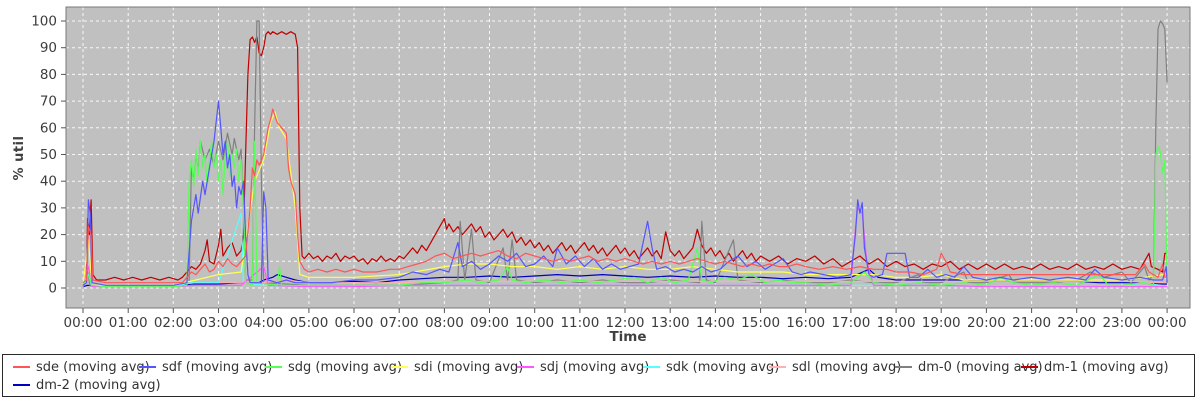 The height and width of the screenshot is (400, 1200). Describe the element at coordinates (308, 323) in the screenshot. I see `x-tick-label: 05:00` at that location.